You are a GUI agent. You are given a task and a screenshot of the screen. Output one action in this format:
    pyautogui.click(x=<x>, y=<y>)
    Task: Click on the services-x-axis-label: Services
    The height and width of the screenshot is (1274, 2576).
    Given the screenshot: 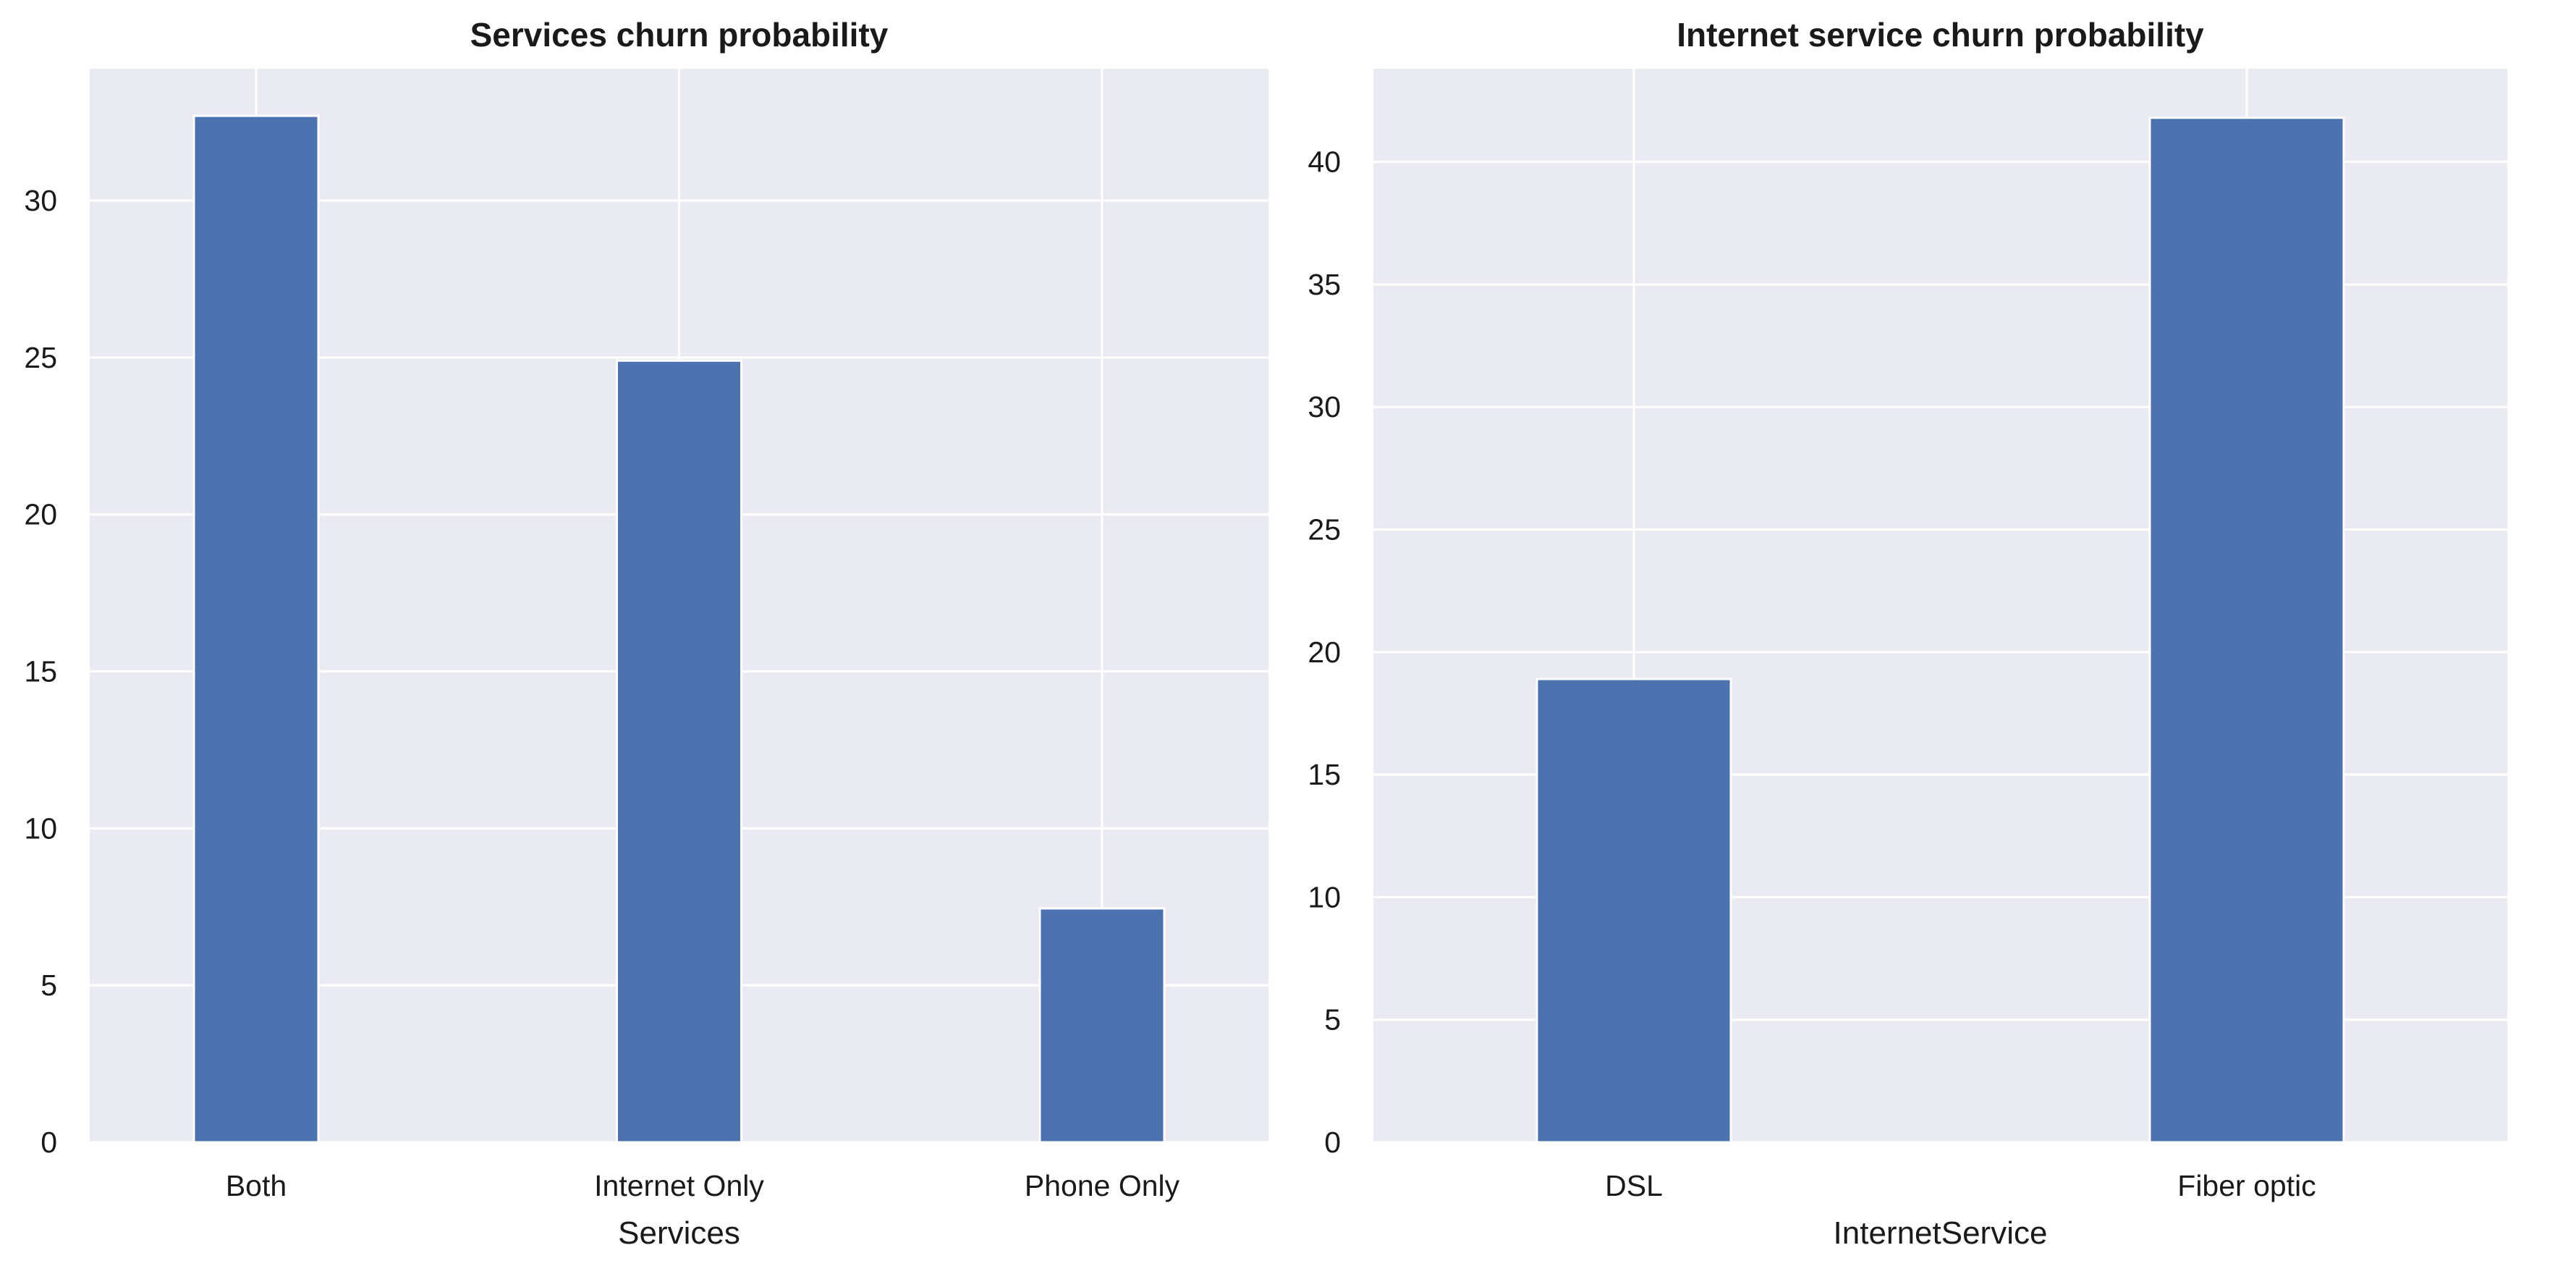 What is the action you would take?
    pyautogui.click(x=679, y=1233)
    